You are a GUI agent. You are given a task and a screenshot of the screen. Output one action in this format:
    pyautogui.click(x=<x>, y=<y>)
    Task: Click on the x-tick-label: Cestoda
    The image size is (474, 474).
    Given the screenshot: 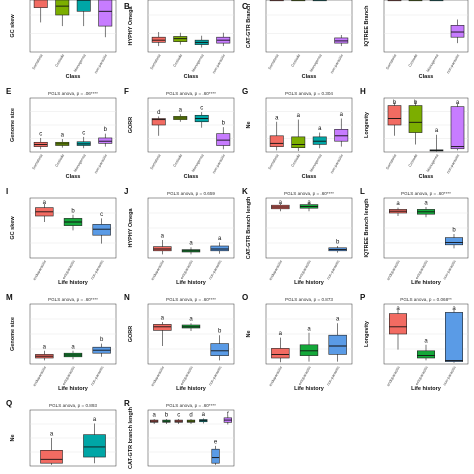 What is the action you would take?
    pyautogui.click(x=178, y=60)
    